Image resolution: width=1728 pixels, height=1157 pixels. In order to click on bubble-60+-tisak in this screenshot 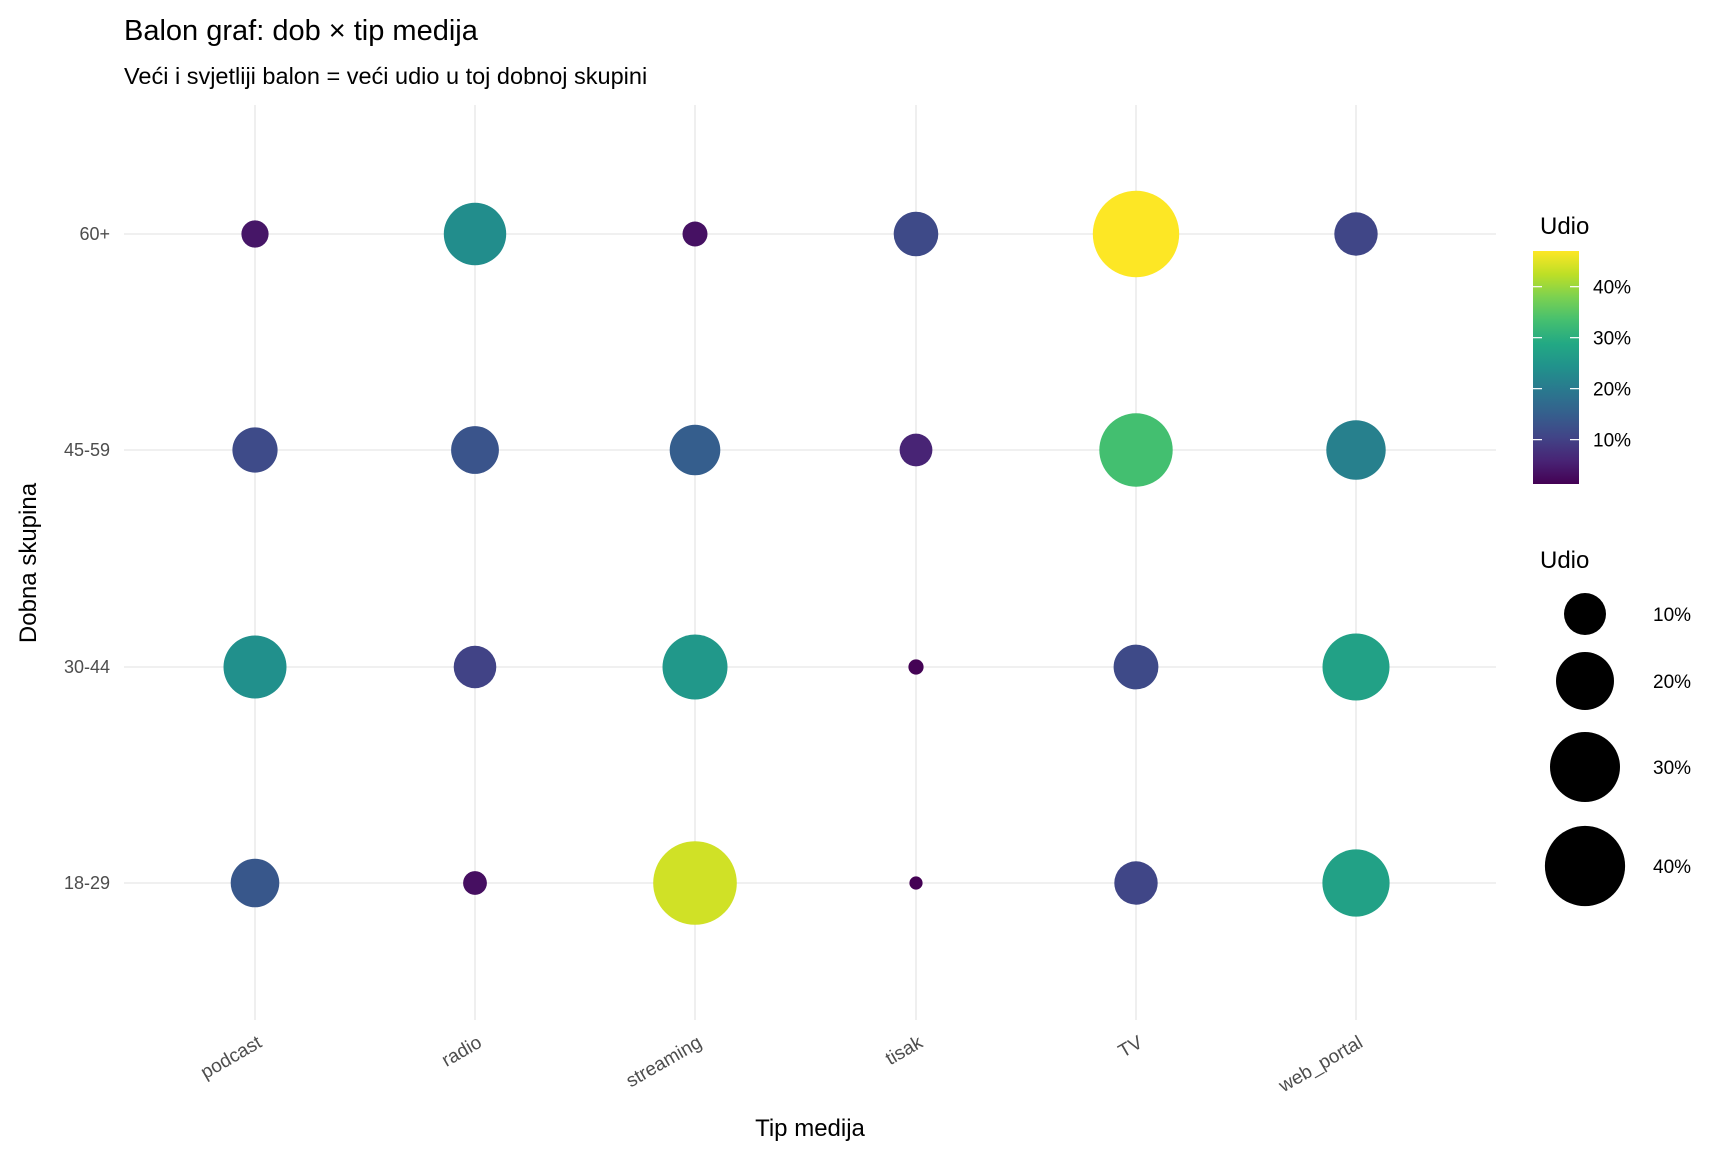, I will do `click(916, 234)`.